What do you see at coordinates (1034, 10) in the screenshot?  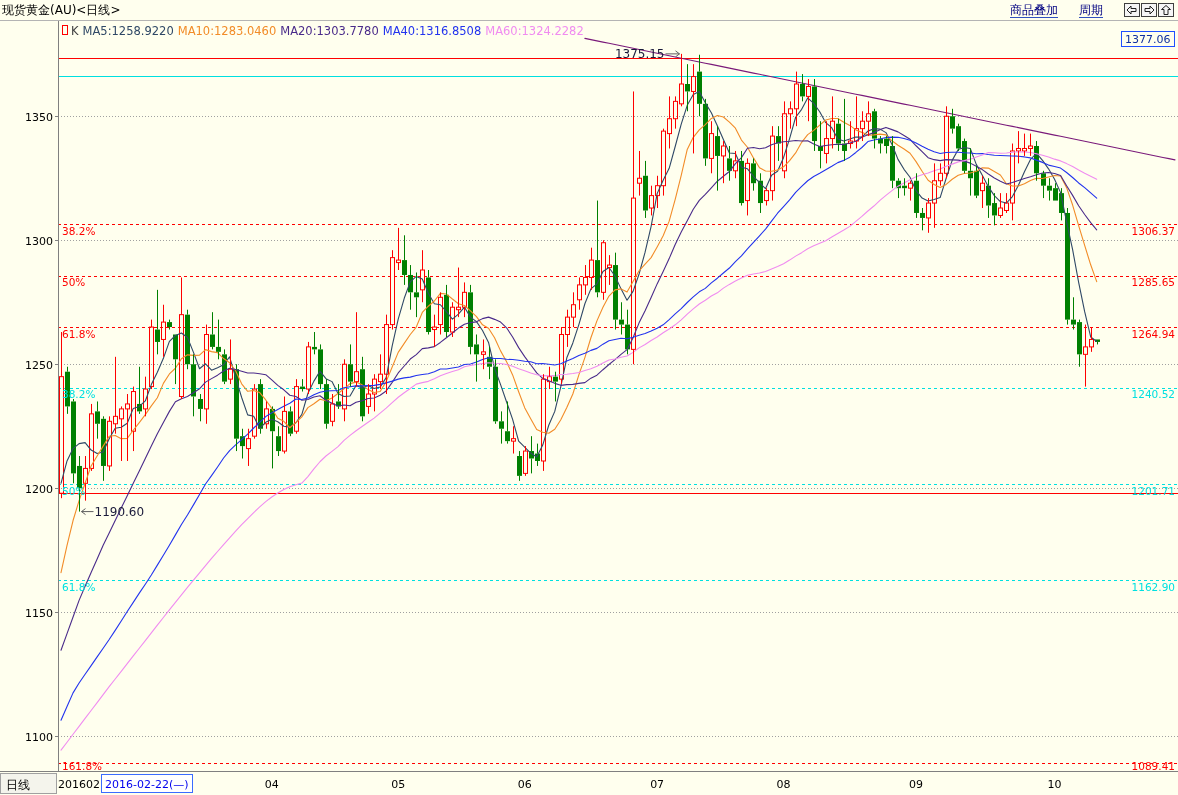 I see `header-link: 商品叠加` at bounding box center [1034, 10].